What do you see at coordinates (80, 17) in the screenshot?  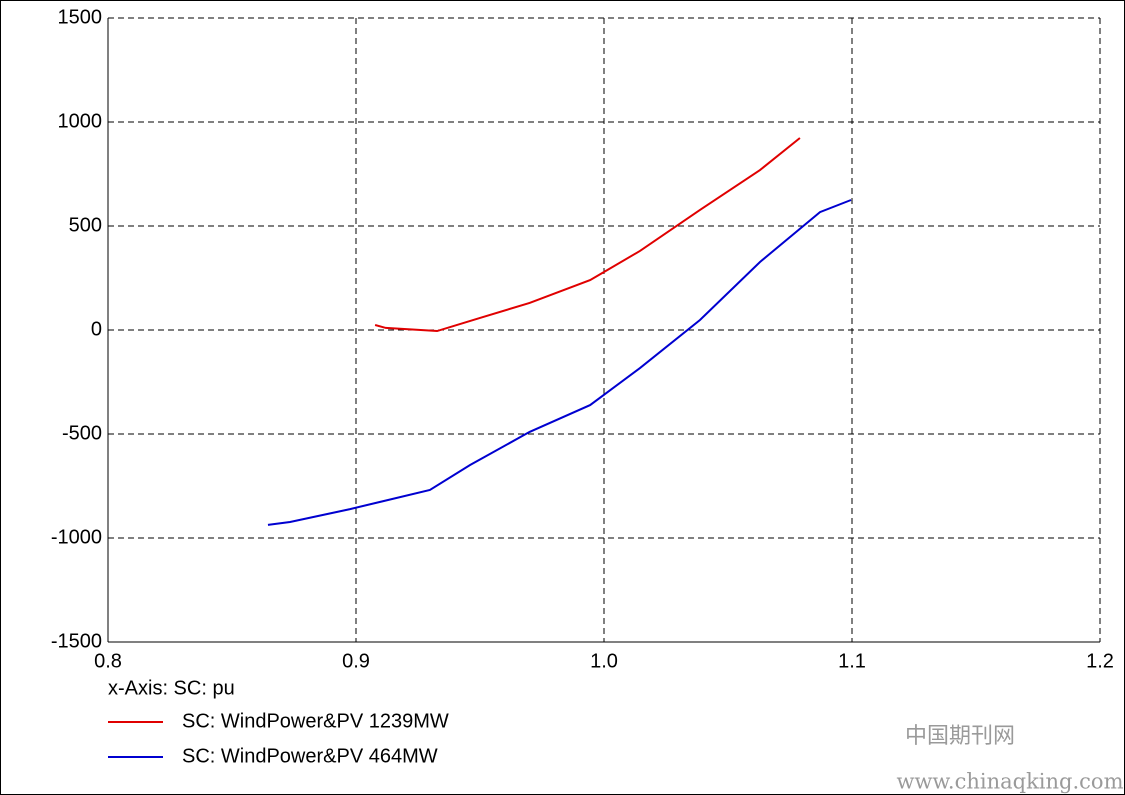 I see `y-tick-label: 1500` at bounding box center [80, 17].